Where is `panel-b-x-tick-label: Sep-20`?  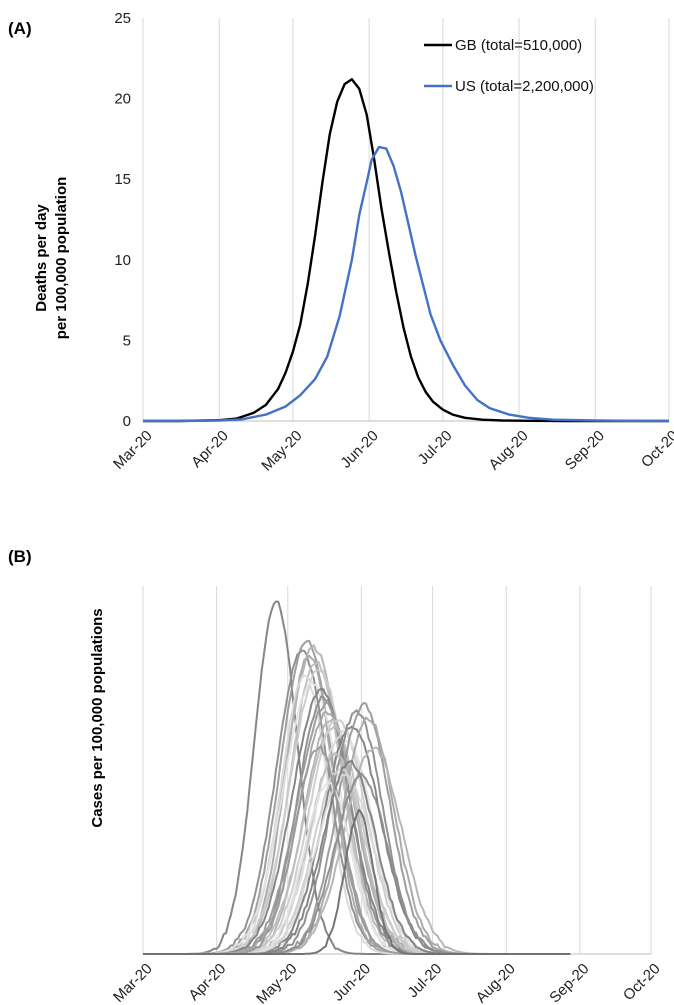
panel-b-x-tick-label: Sep-20 is located at coordinates (569, 982).